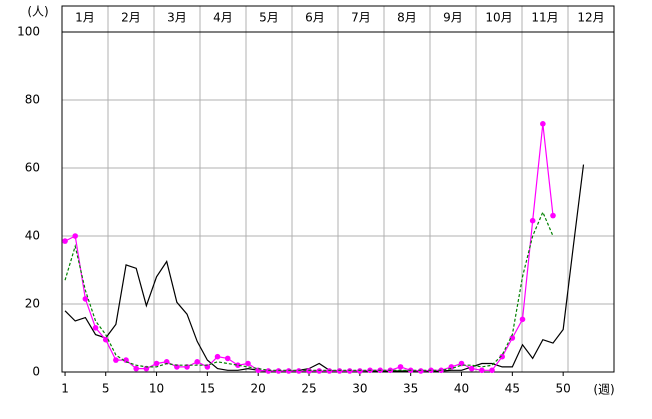  What do you see at coordinates (258, 389) in the screenshot?
I see `x-tick-label: 20` at bounding box center [258, 389].